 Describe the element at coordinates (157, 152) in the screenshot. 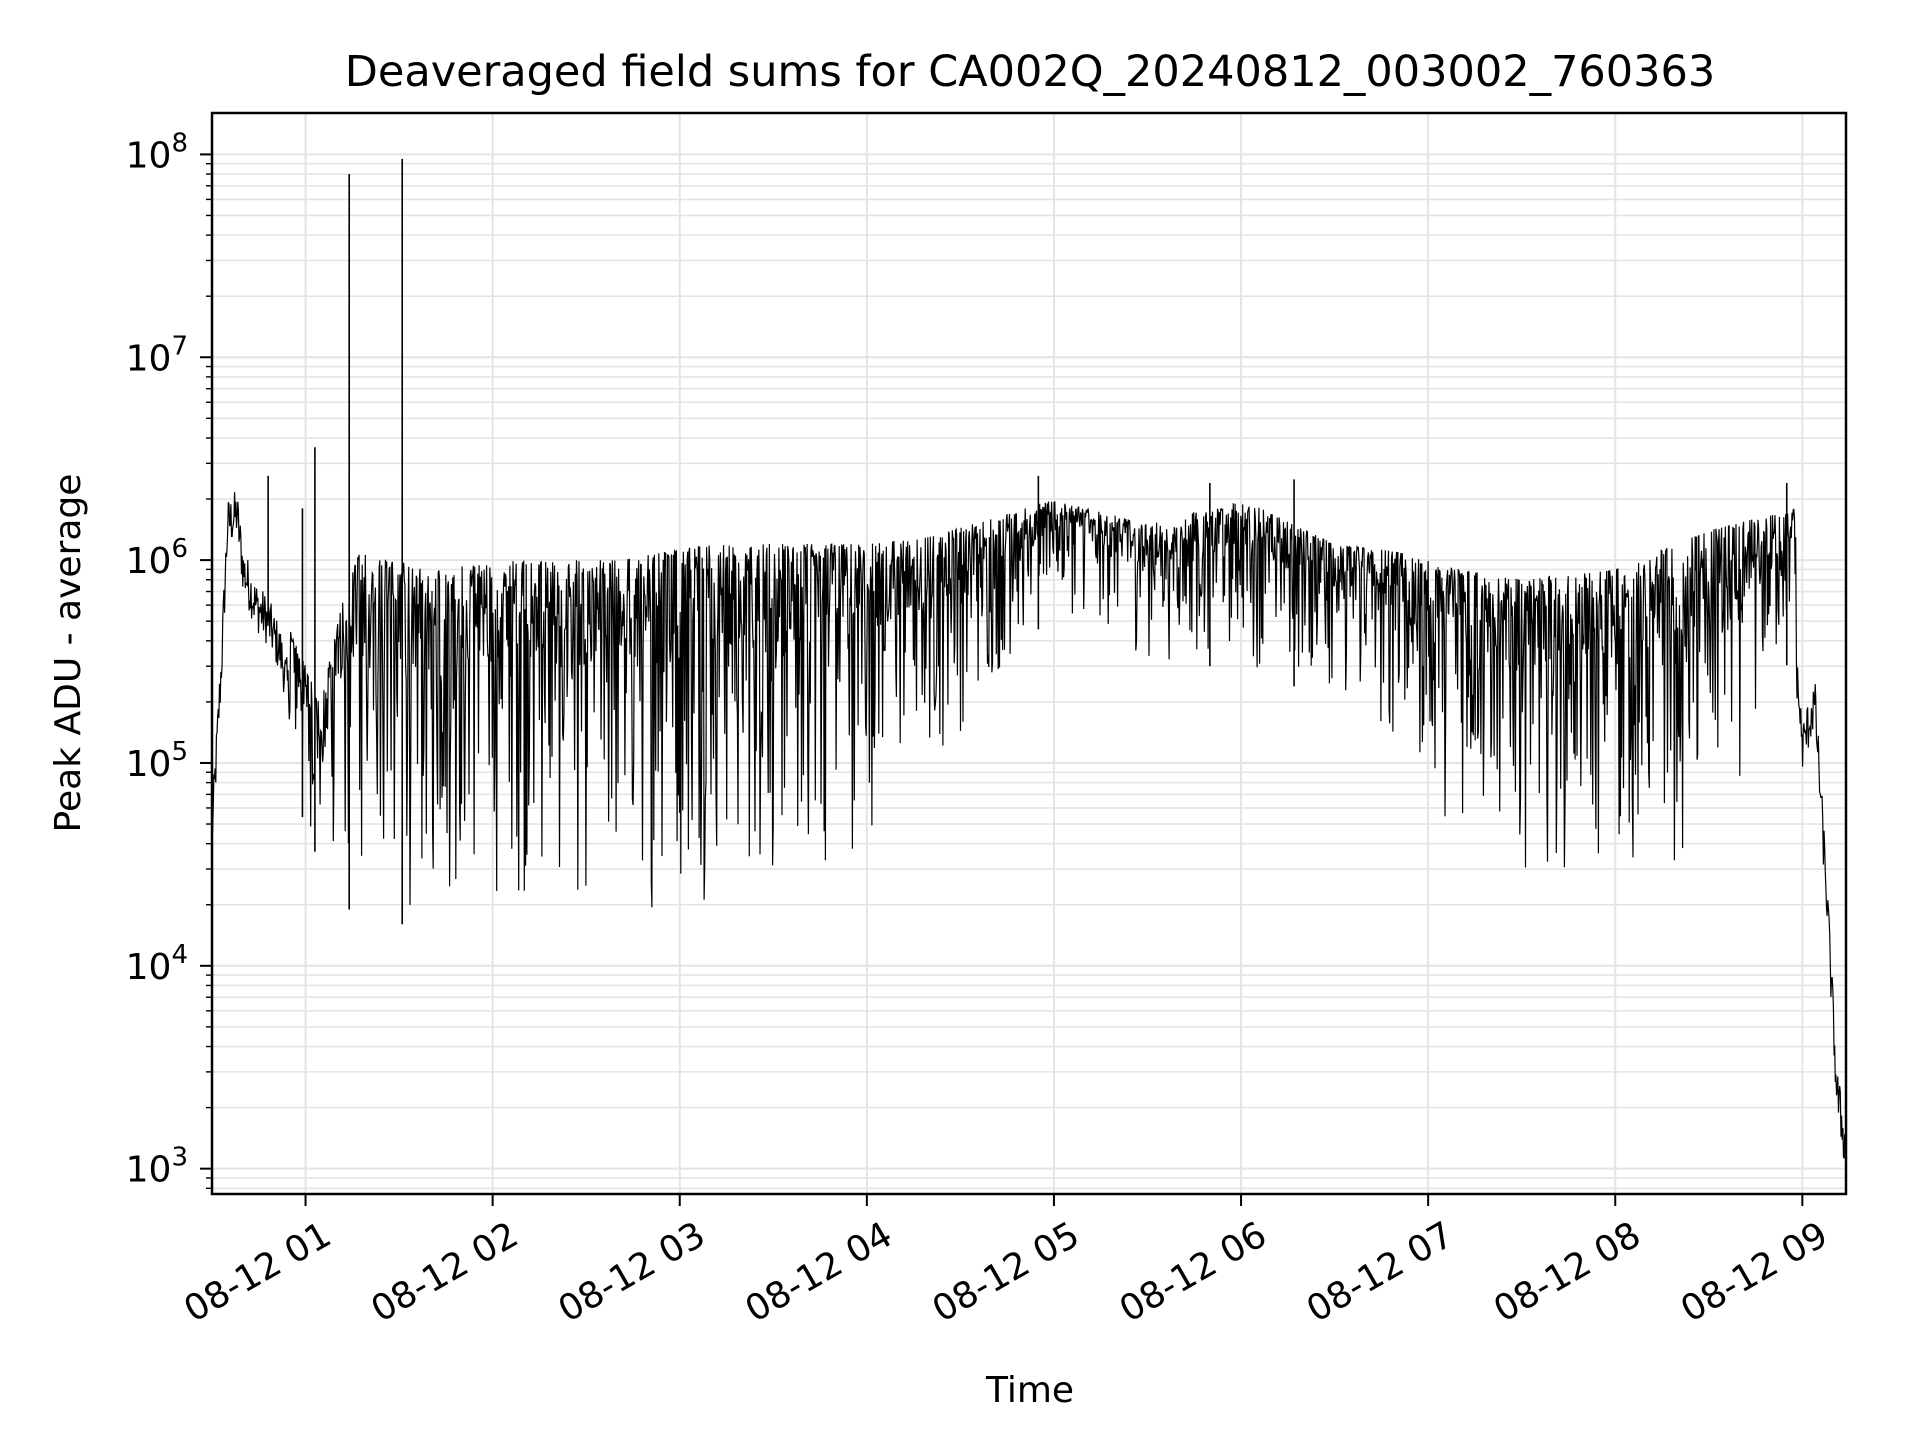

I see `y-tick-label: 10⁸` at that location.